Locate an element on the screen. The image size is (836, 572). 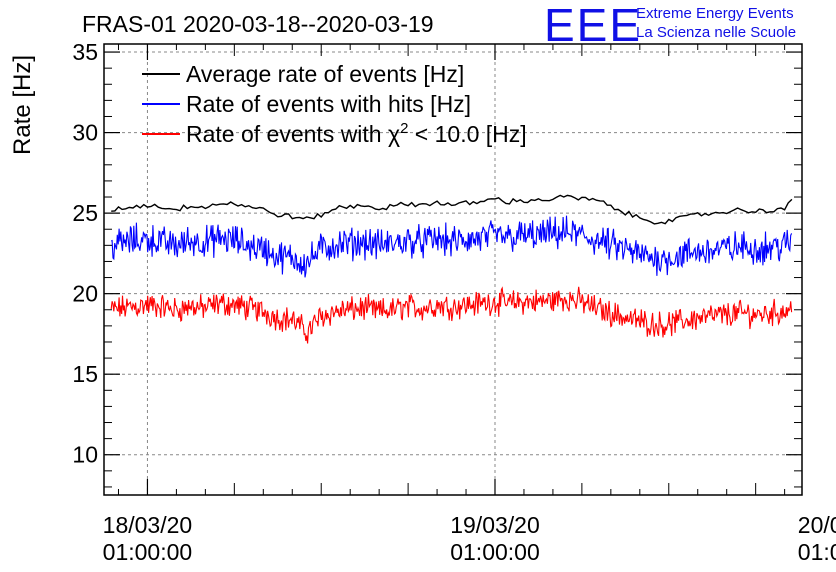
x-tick-date: 19/03/20 is located at coordinates (495, 525).